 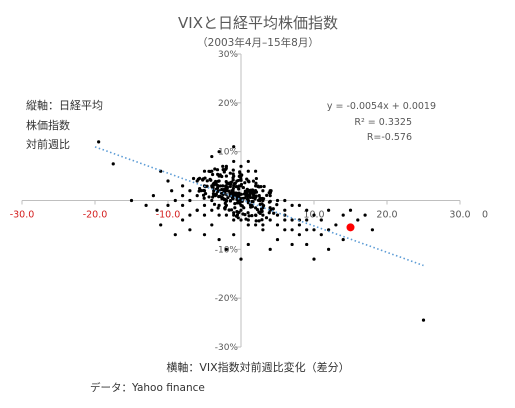 What do you see at coordinates (168, 215) in the screenshot?
I see `x-tick-label: -10.0` at bounding box center [168, 215].